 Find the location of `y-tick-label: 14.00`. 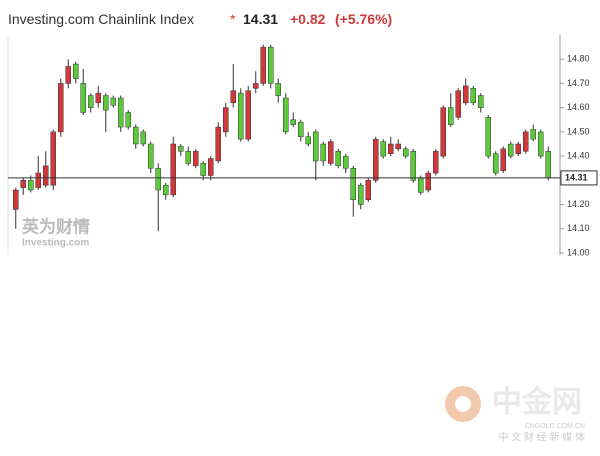

y-tick-label: 14.00 is located at coordinates (578, 252).